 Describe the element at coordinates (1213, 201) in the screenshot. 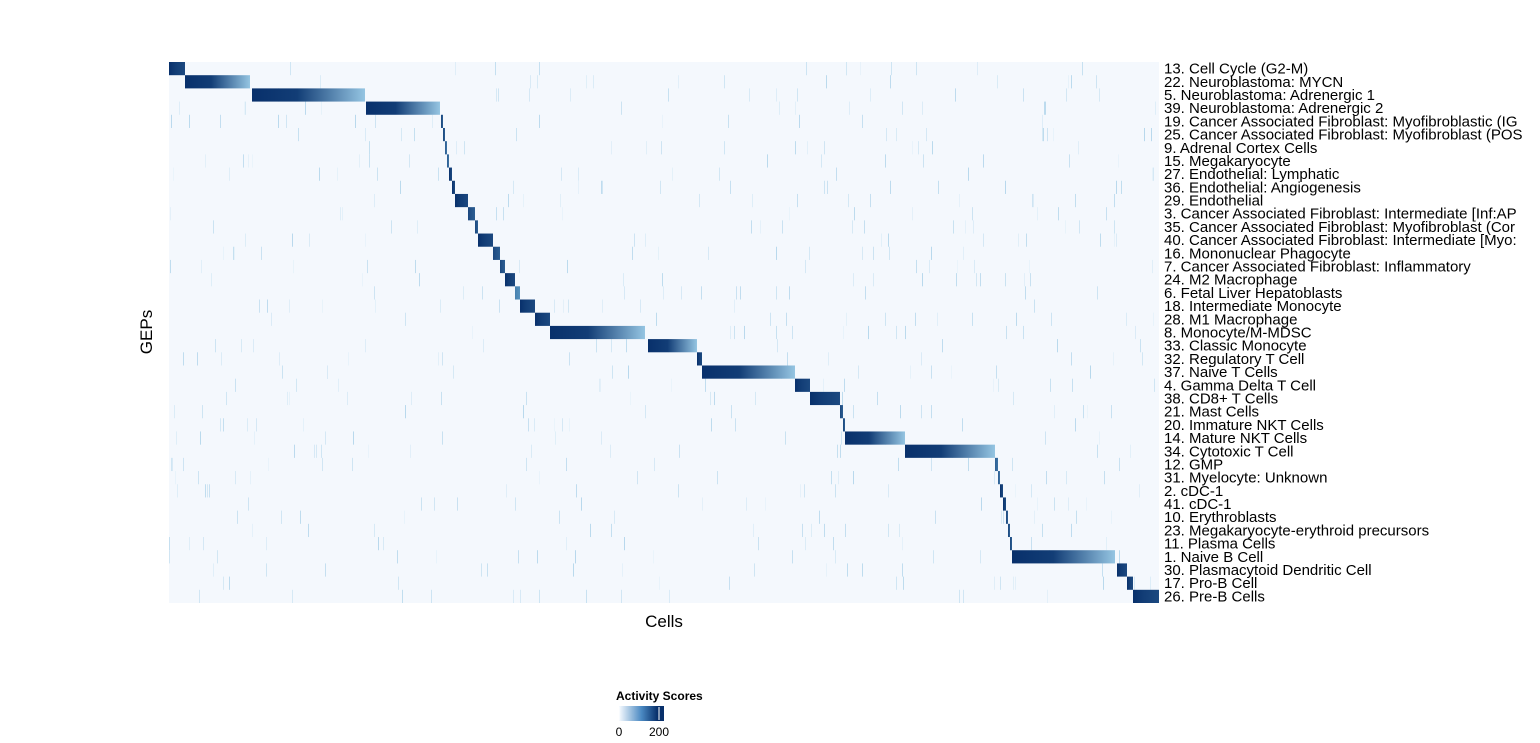

I see `row-label: 29. Endothelial` at that location.